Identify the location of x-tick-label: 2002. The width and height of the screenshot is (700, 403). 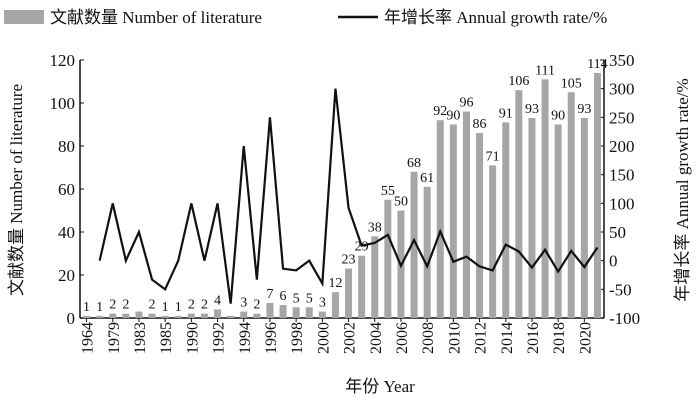
(350, 338).